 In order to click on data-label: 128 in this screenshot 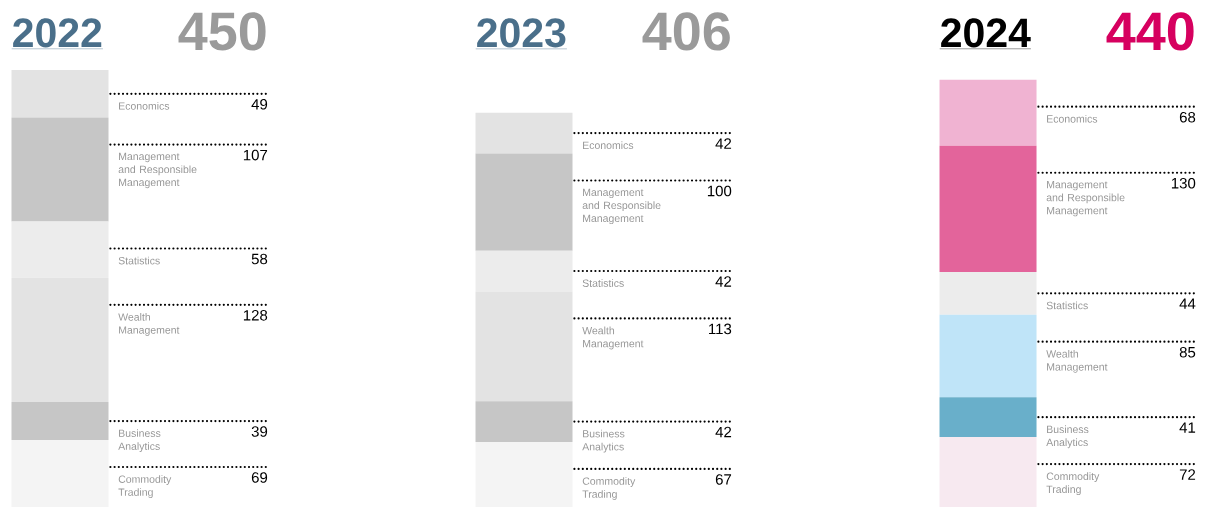, I will do `click(255, 315)`.